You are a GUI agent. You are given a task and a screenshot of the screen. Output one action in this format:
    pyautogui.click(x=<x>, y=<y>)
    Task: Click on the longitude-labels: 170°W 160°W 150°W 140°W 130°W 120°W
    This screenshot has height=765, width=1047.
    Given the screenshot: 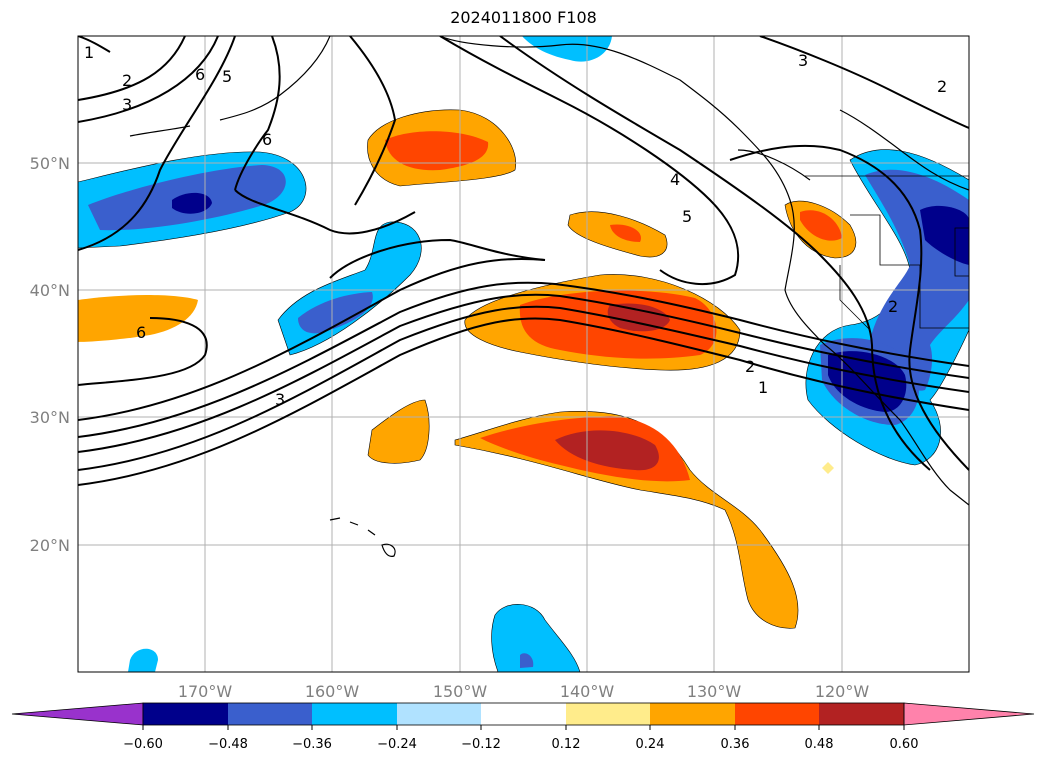 What is the action you would take?
    pyautogui.click(x=524, y=691)
    